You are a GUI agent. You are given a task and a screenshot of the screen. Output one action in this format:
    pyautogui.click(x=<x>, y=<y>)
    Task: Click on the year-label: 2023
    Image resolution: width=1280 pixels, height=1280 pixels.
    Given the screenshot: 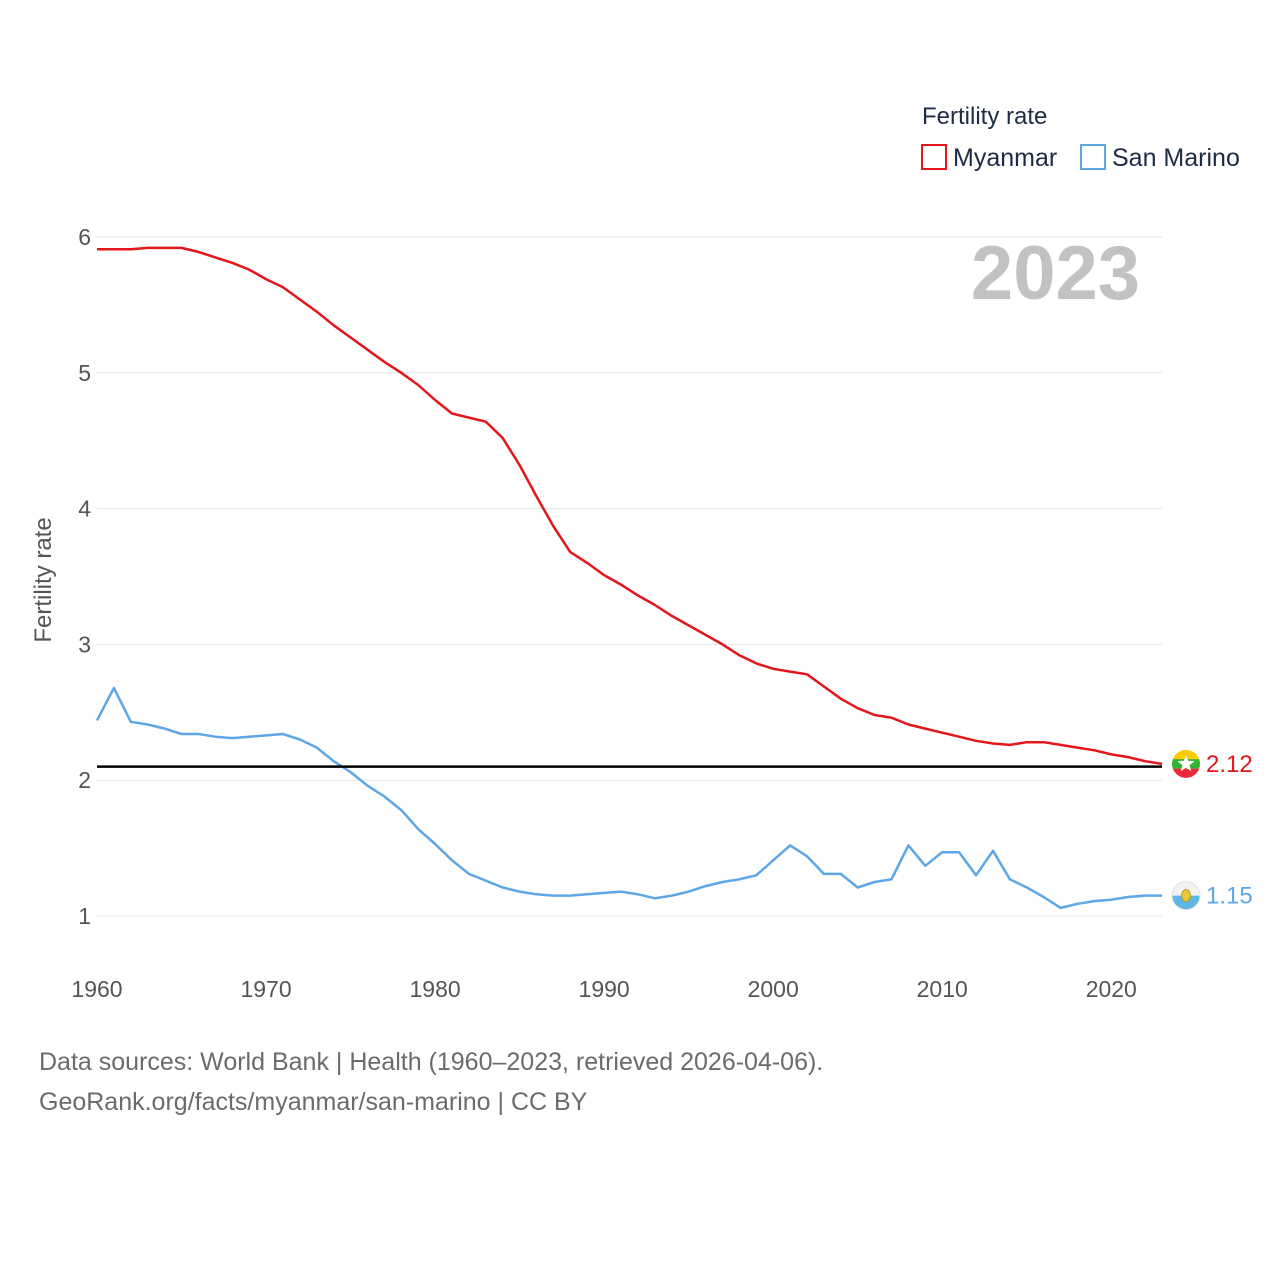 What is the action you would take?
    pyautogui.click(x=1055, y=273)
    